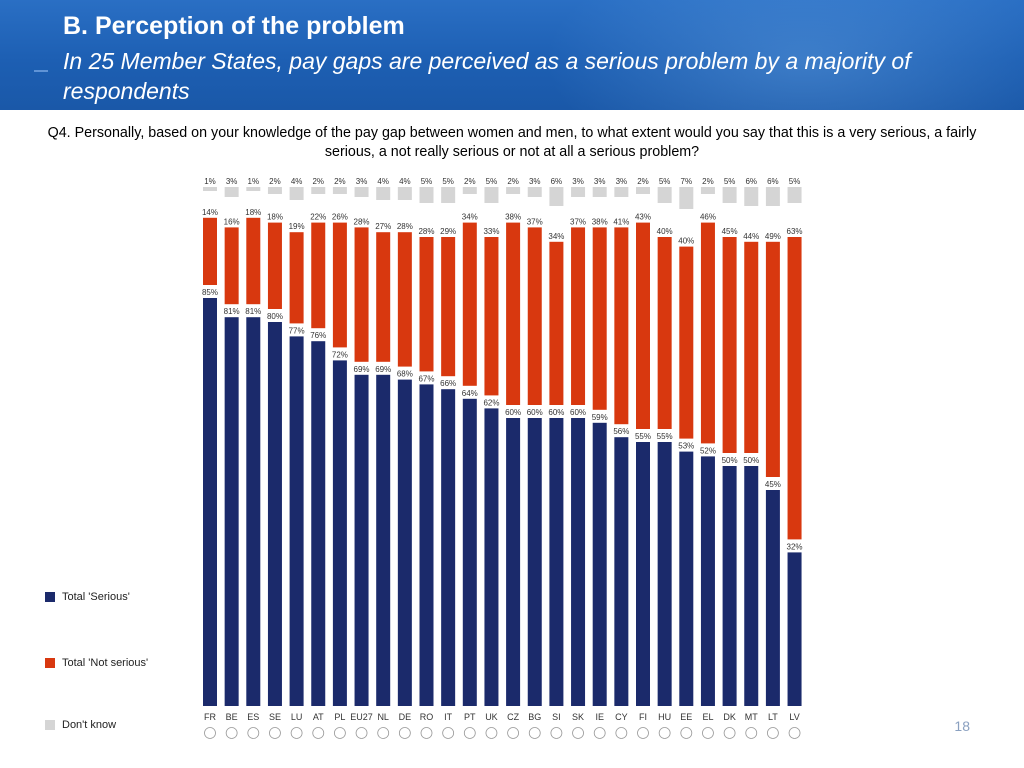  I want to click on label-dont-know-es: 1%, so click(254, 181).